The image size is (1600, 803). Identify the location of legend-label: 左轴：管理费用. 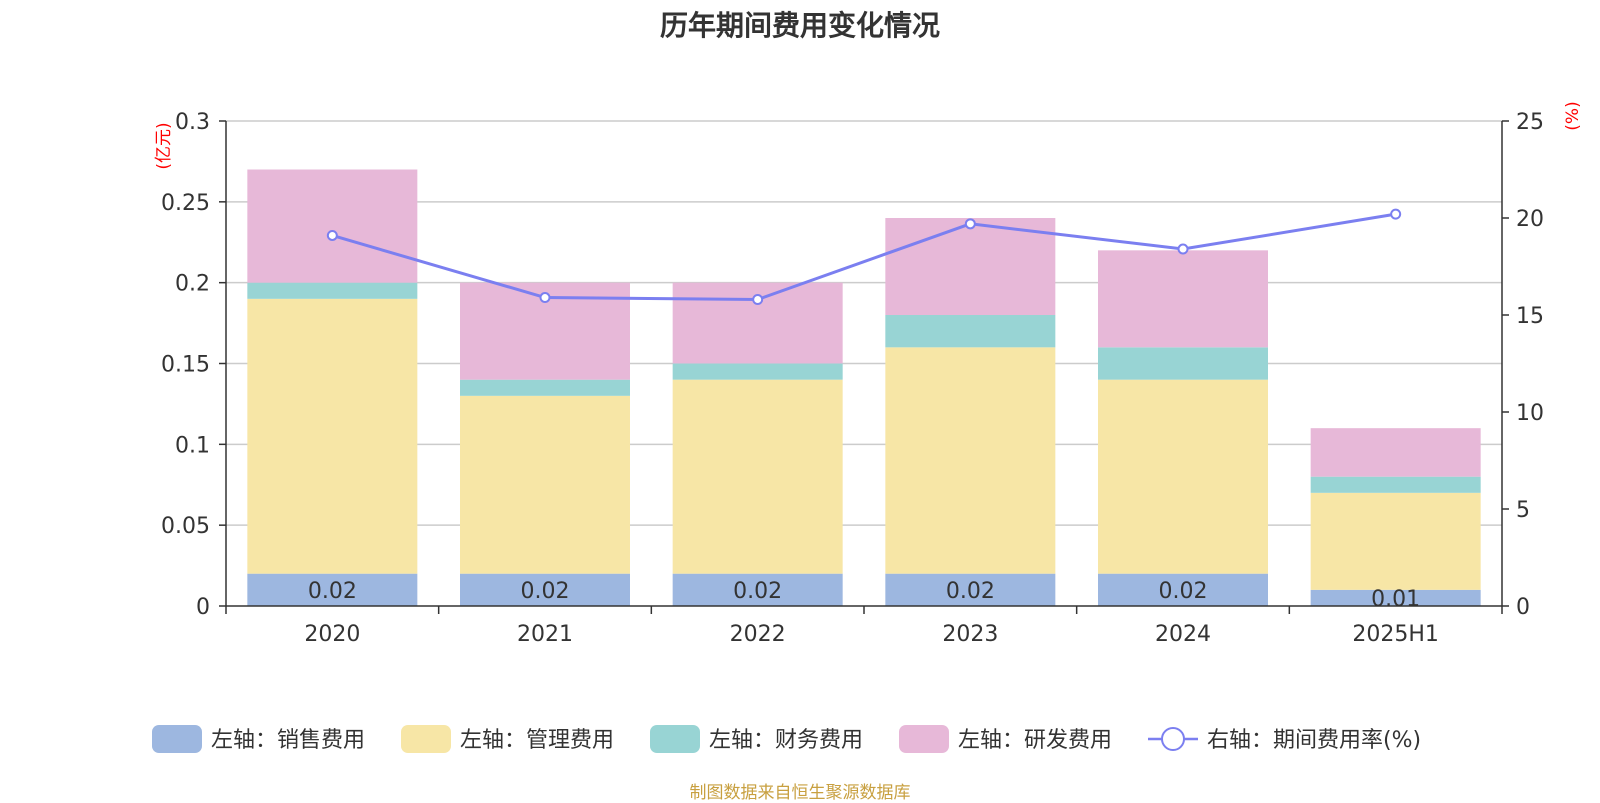
(537, 740).